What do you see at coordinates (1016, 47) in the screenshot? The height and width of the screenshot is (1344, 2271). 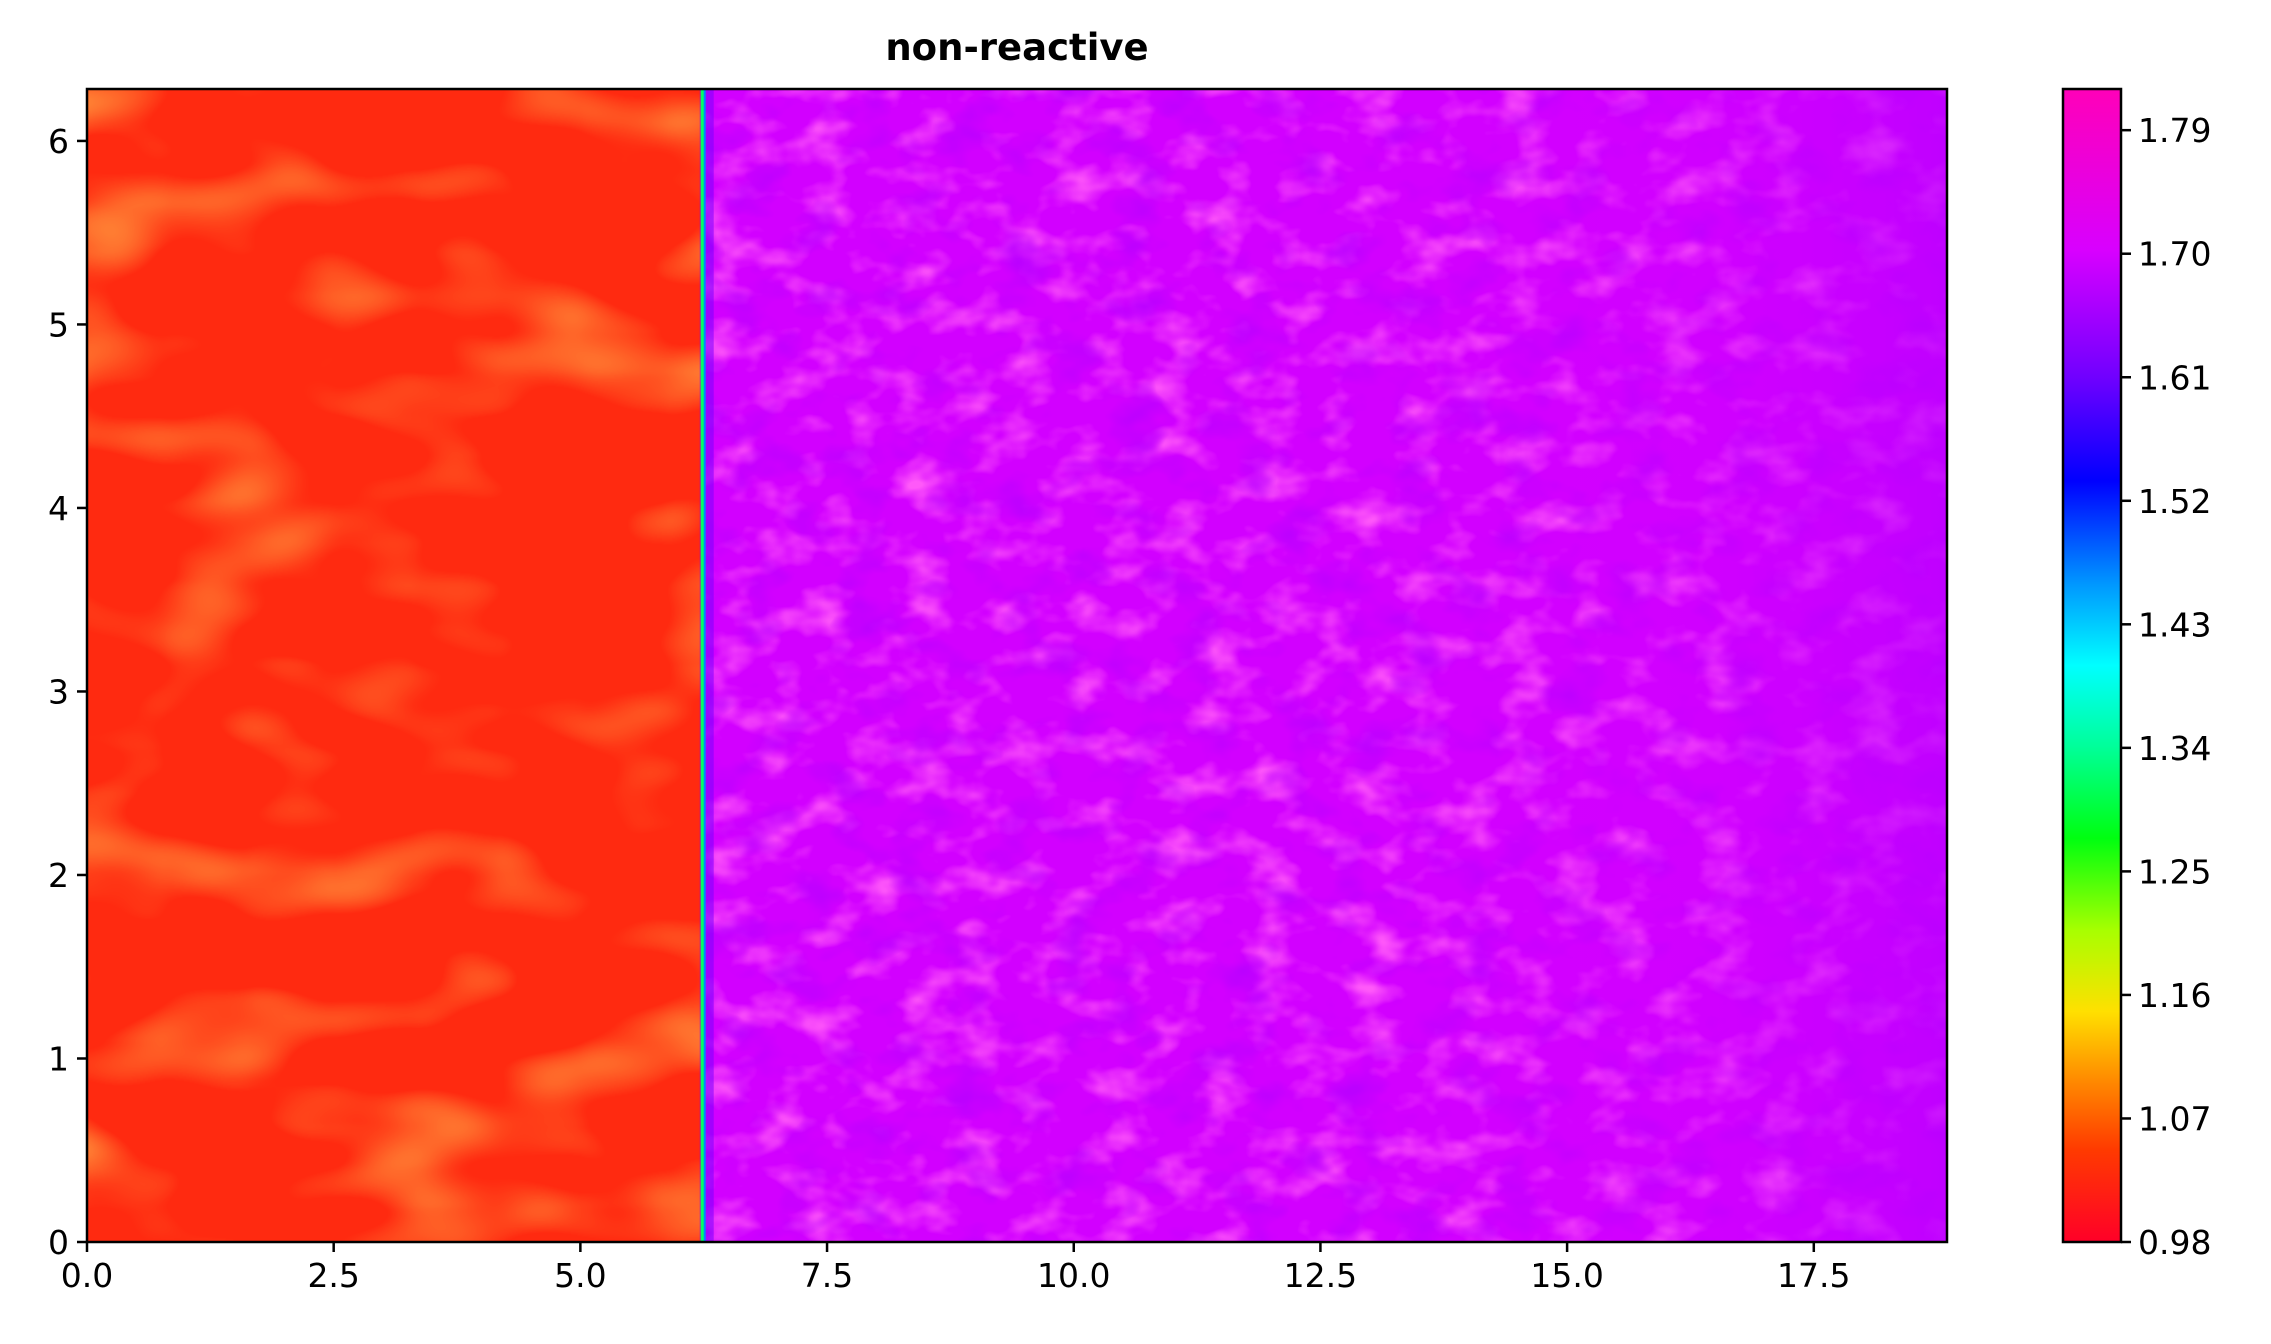 I see `chart-title: non-reactive` at bounding box center [1016, 47].